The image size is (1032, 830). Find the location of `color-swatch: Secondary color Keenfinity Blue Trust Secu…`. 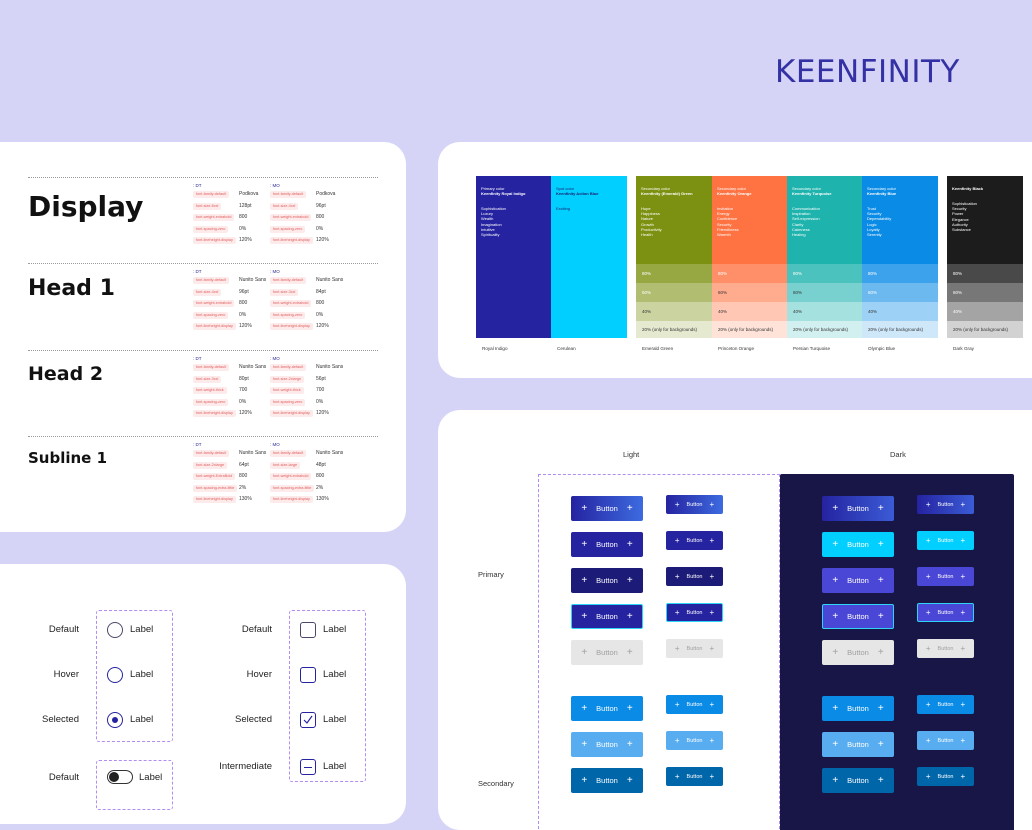

color-swatch: Secondary color Keenfinity Blue Trust Secu… is located at coordinates (900, 257).